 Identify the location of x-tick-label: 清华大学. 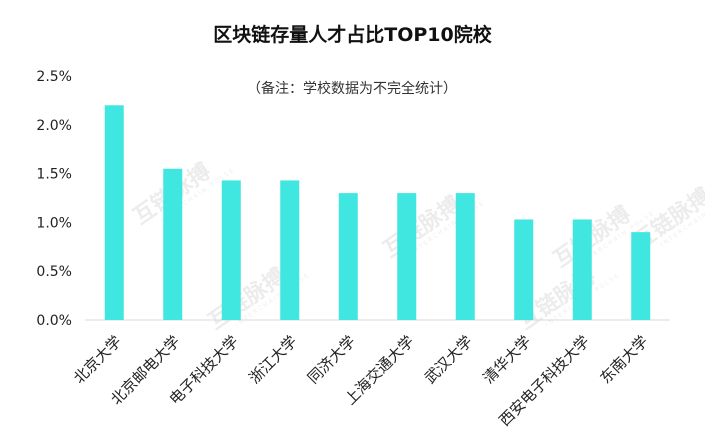
(506, 359).